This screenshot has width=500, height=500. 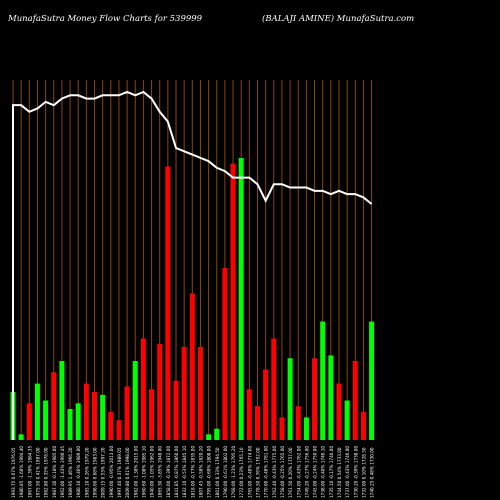 What do you see at coordinates (13, 472) in the screenshot?
I see `x-tick-label: 1993.75 0.67% 1976.05` at bounding box center [13, 472].